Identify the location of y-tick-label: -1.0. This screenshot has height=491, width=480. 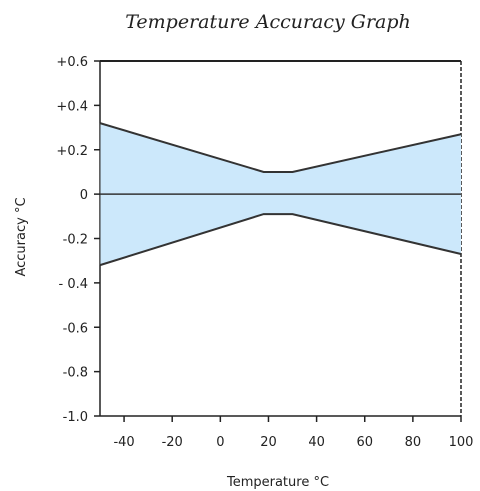
(75, 417).